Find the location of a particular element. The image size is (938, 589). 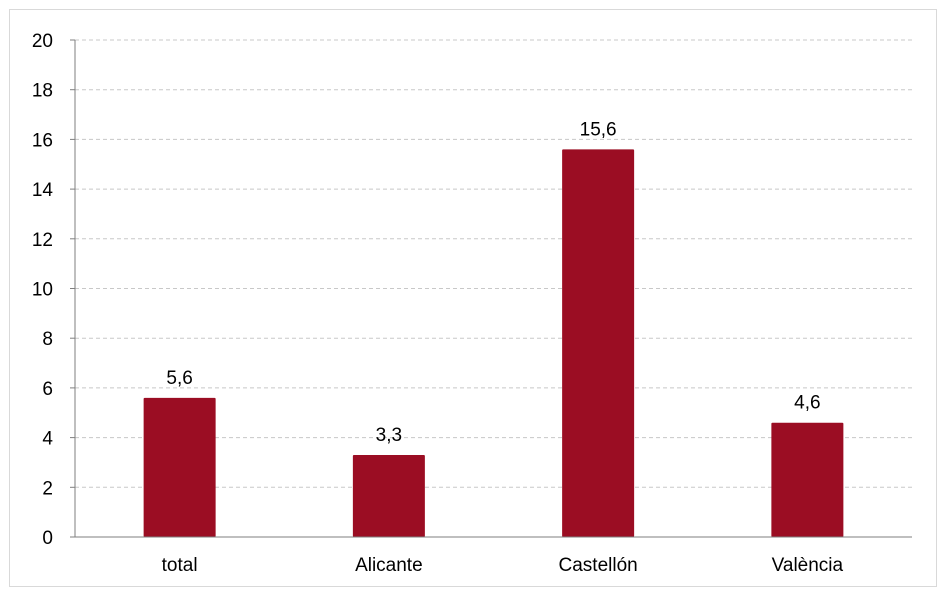

data-label-total: 5,6 is located at coordinates (179, 378).